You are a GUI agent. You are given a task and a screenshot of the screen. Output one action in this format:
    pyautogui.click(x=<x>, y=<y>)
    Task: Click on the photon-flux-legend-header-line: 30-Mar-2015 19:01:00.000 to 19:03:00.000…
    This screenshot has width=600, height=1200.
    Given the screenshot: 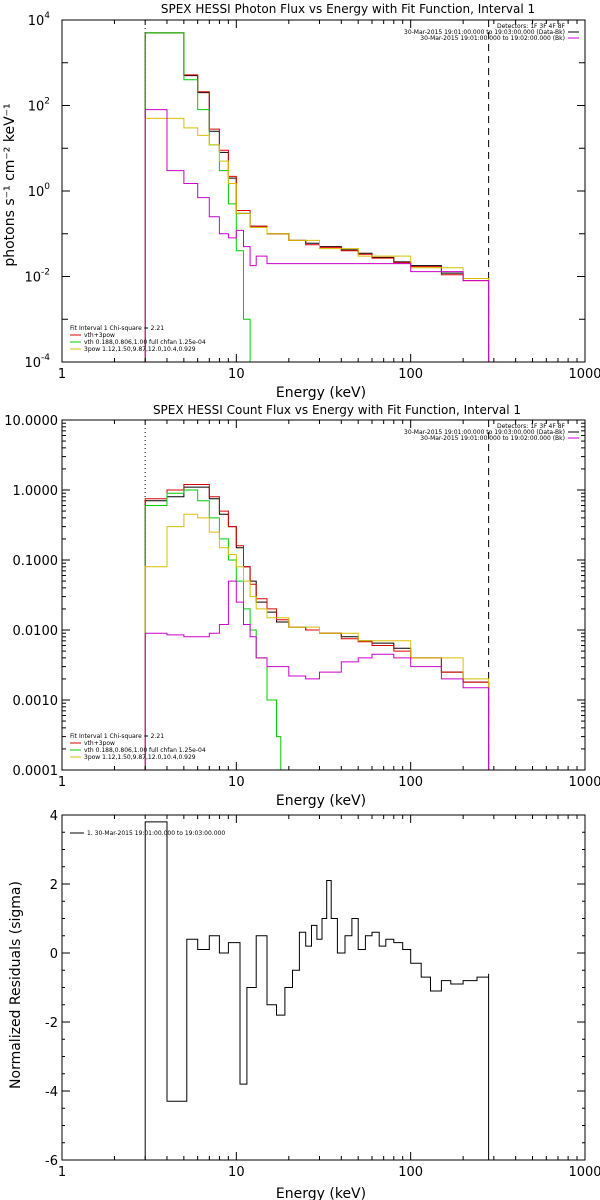 What is the action you would take?
    pyautogui.click(x=484, y=32)
    